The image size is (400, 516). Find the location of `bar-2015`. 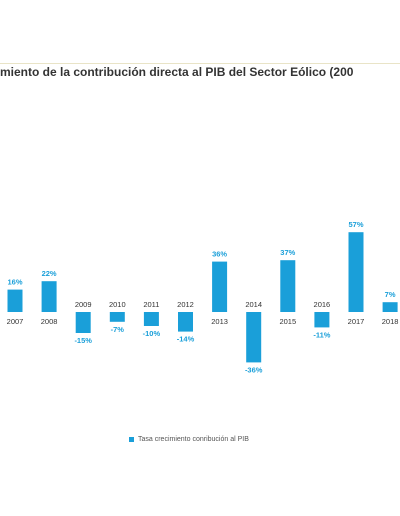

bar-2015 is located at coordinates (288, 286).